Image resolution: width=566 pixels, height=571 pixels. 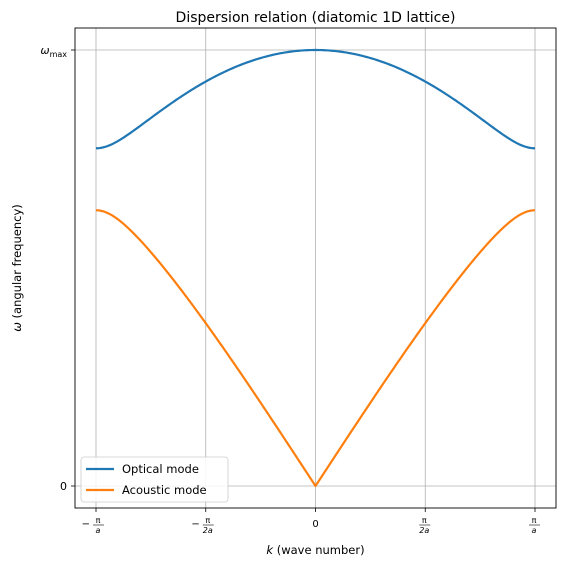 What do you see at coordinates (53, 51) in the screenshot?
I see `y-tick-label: ωmax` at bounding box center [53, 51].